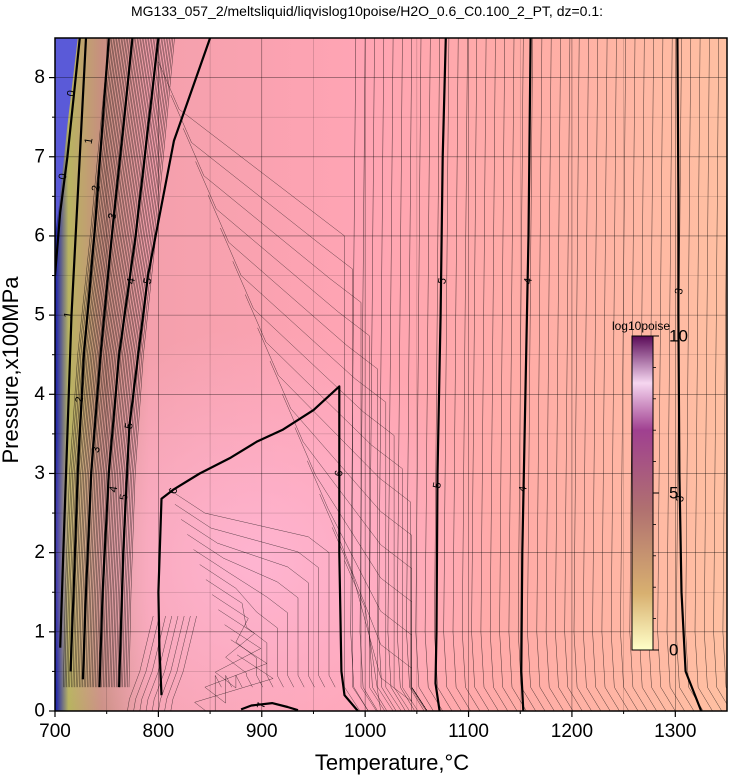 The height and width of the screenshot is (776, 734). I want to click on x-tick-label: 700, so click(55, 731).